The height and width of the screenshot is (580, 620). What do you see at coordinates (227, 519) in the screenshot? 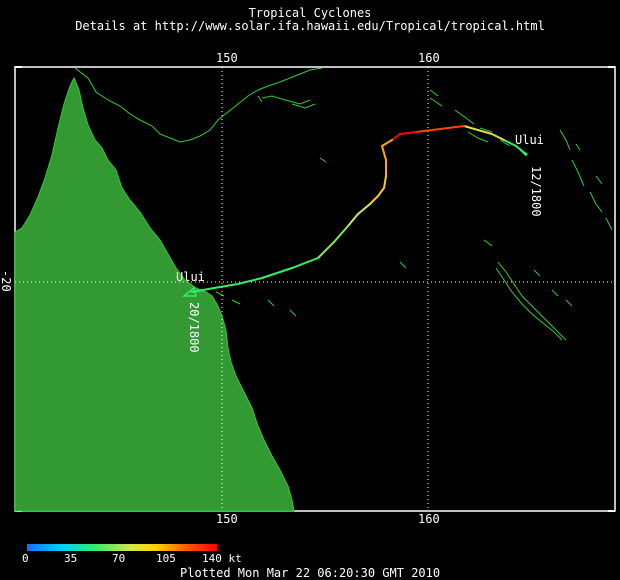
I see `lon-label-bottom-150: 150` at bounding box center [227, 519].